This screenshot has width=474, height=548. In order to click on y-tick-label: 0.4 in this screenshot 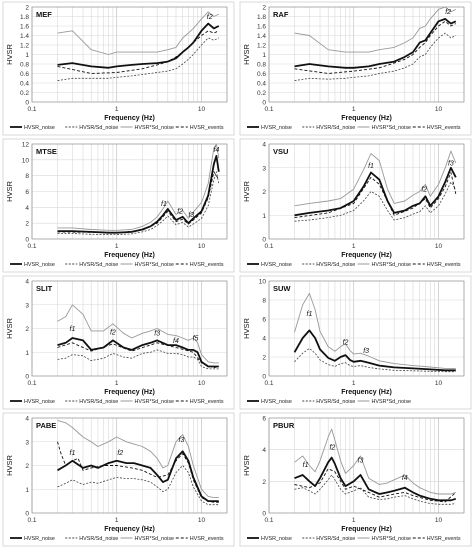, I will do `click(261, 84)`.